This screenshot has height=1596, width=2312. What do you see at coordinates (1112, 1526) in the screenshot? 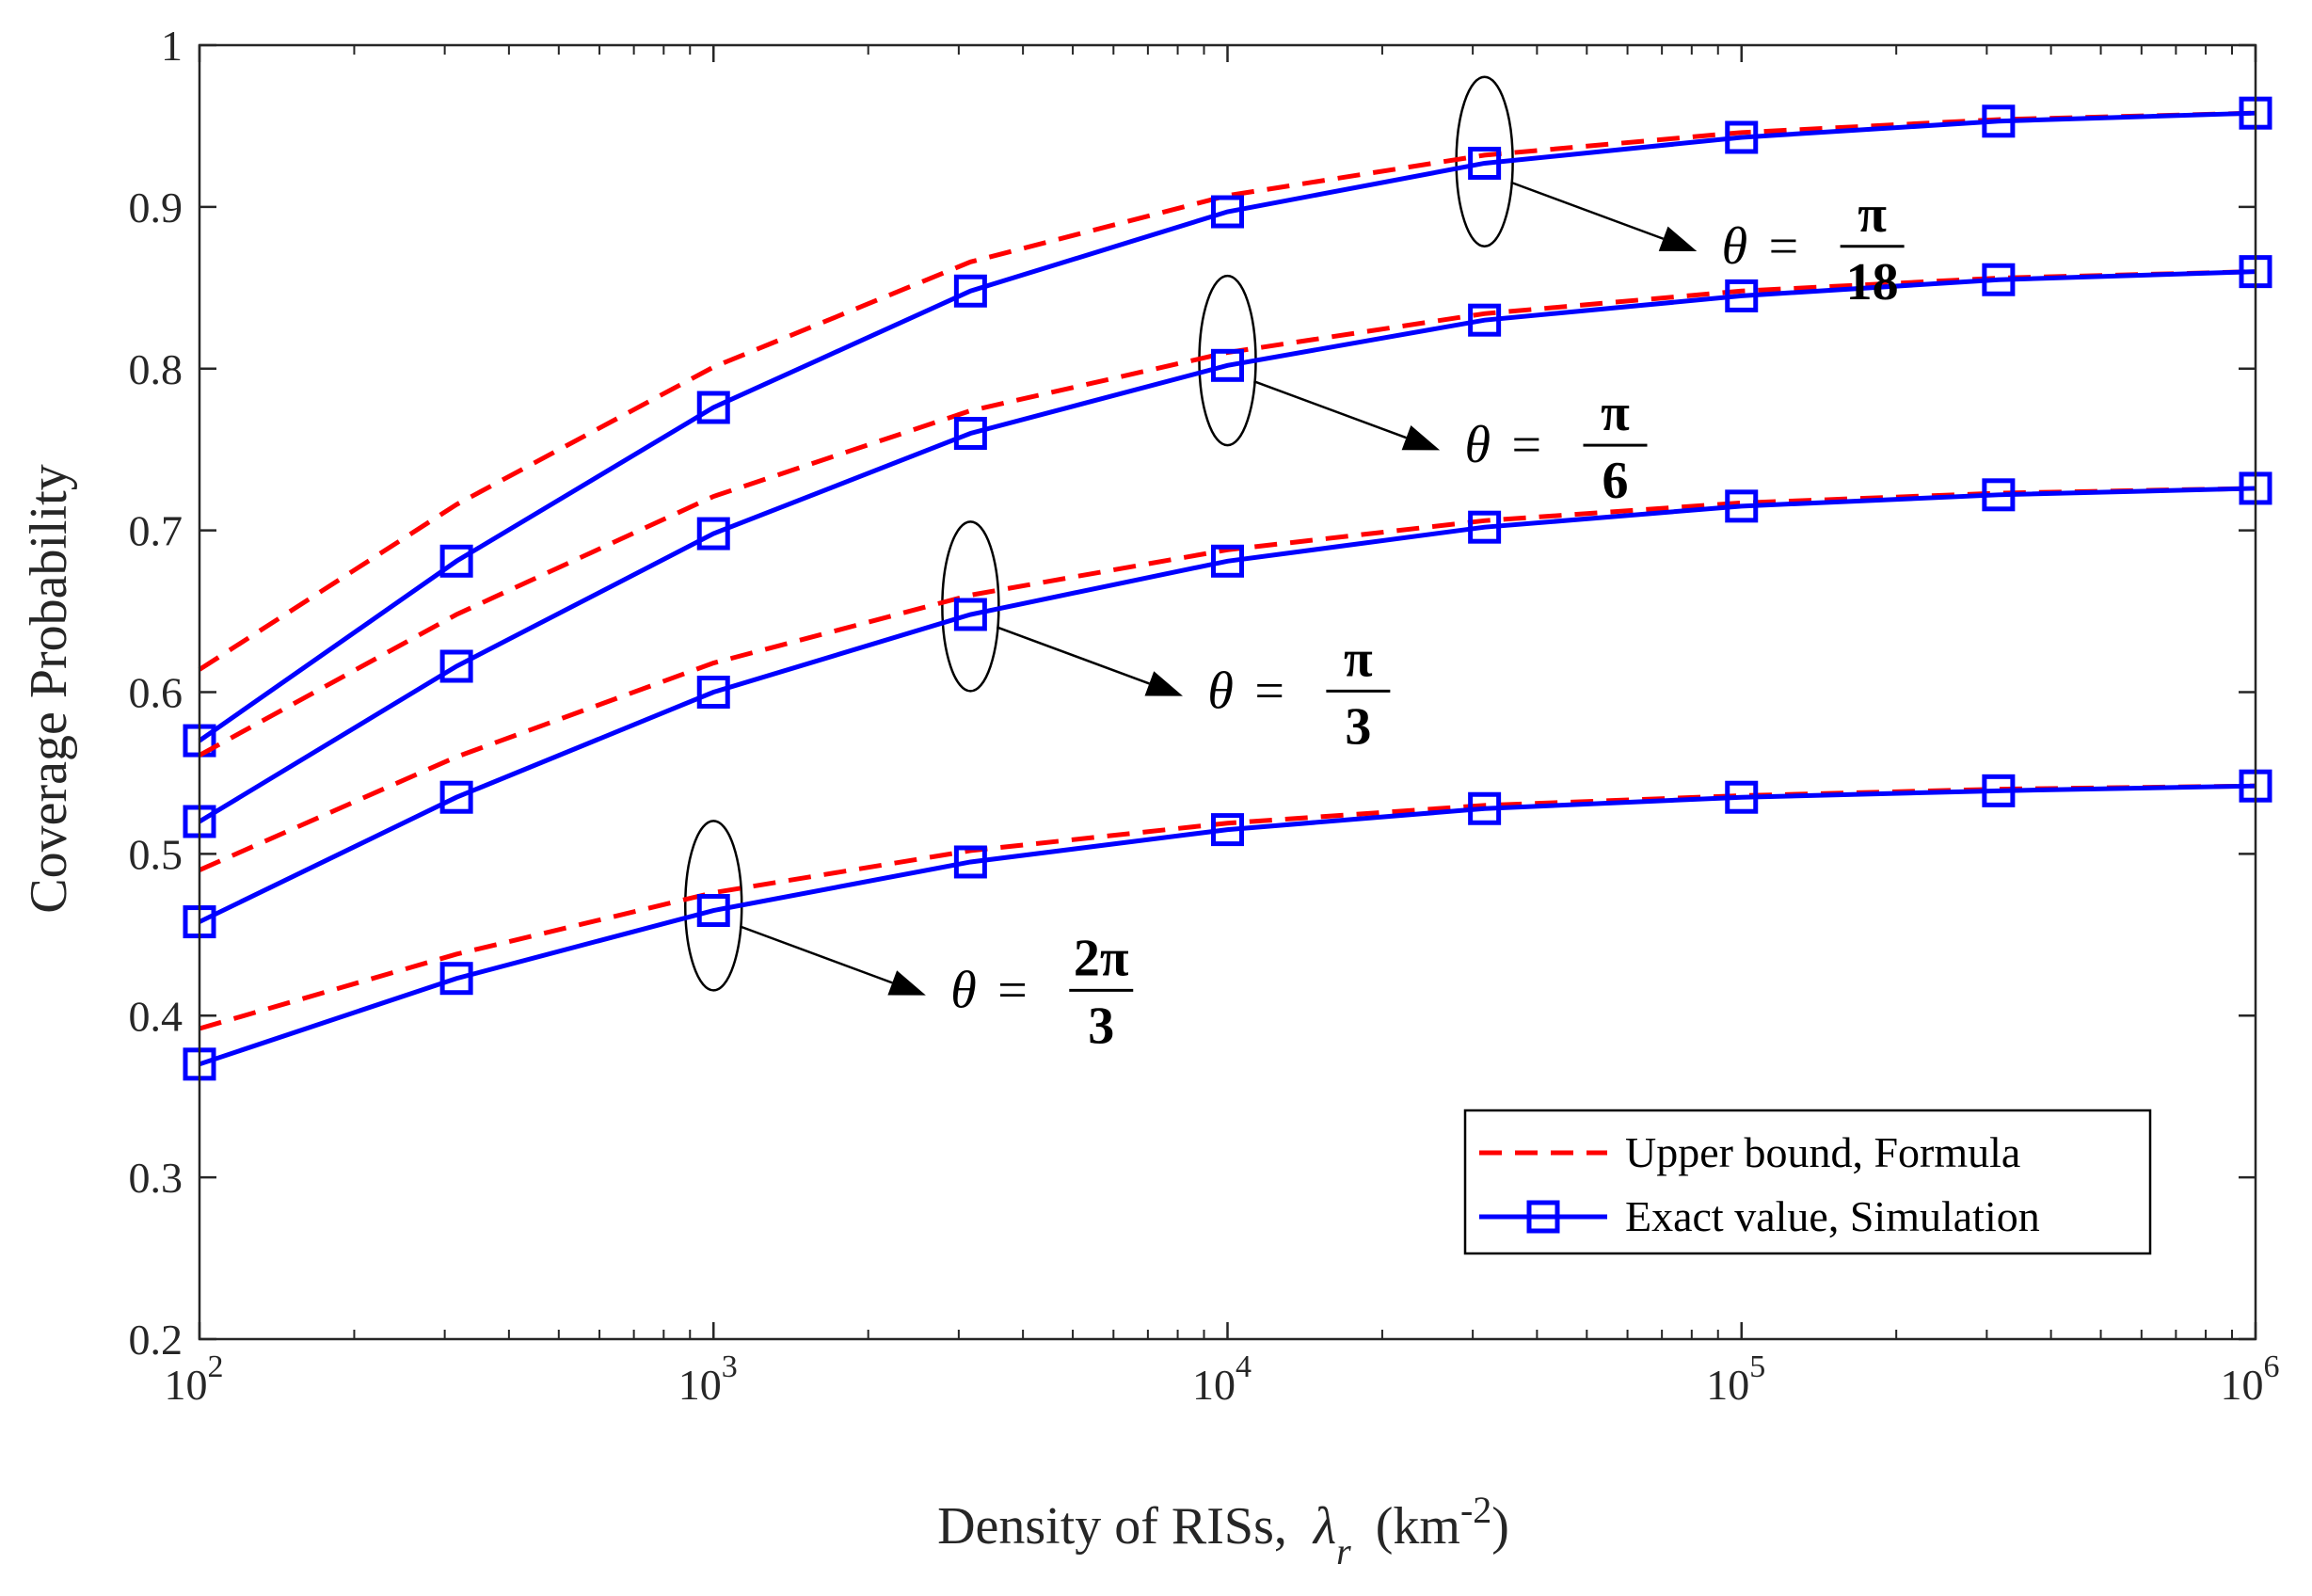
I see `x-axis-title-text: Density of RISs,` at bounding box center [1112, 1526].